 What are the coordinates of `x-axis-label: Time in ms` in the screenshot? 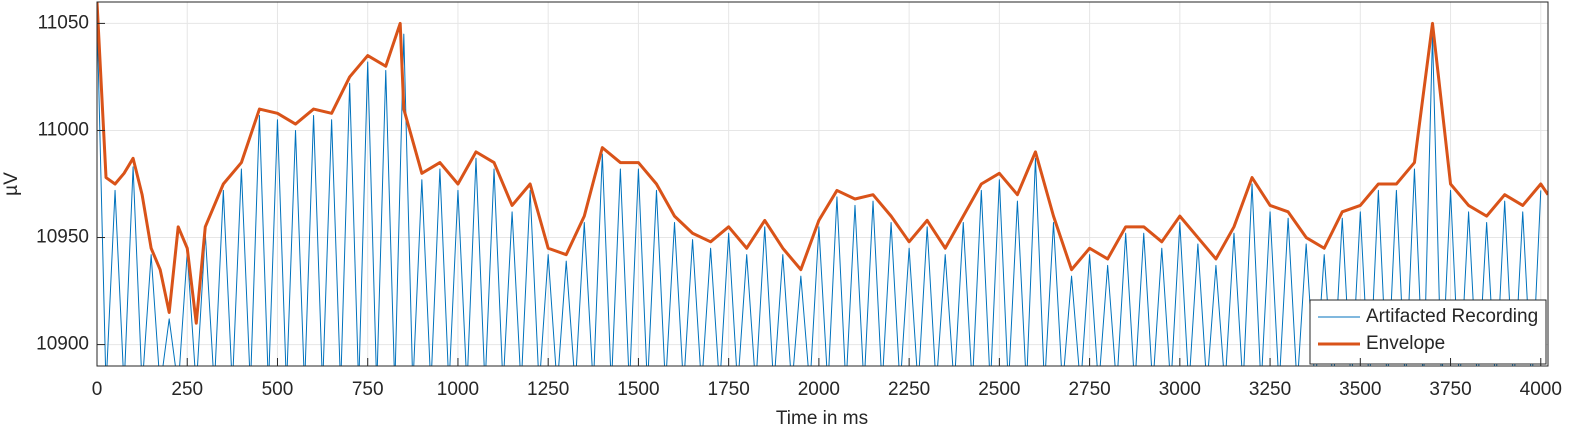 It's located at (822, 418).